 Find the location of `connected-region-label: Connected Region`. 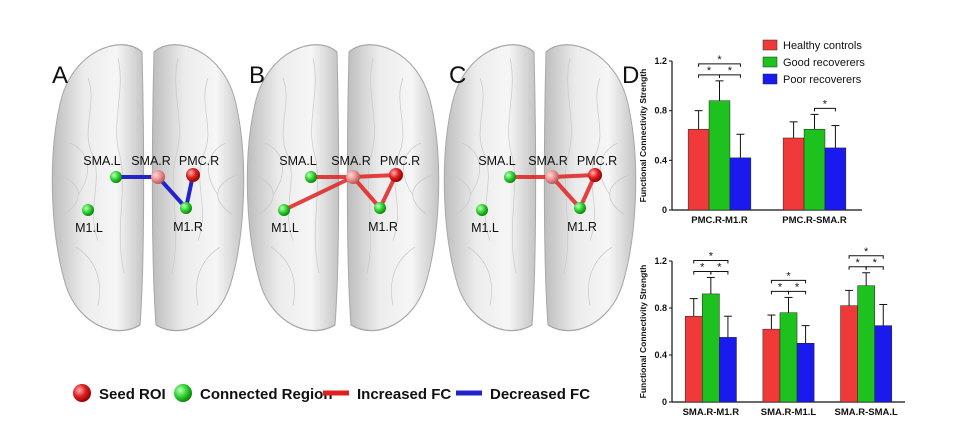

connected-region-label: Connected Region is located at coordinates (266, 394).